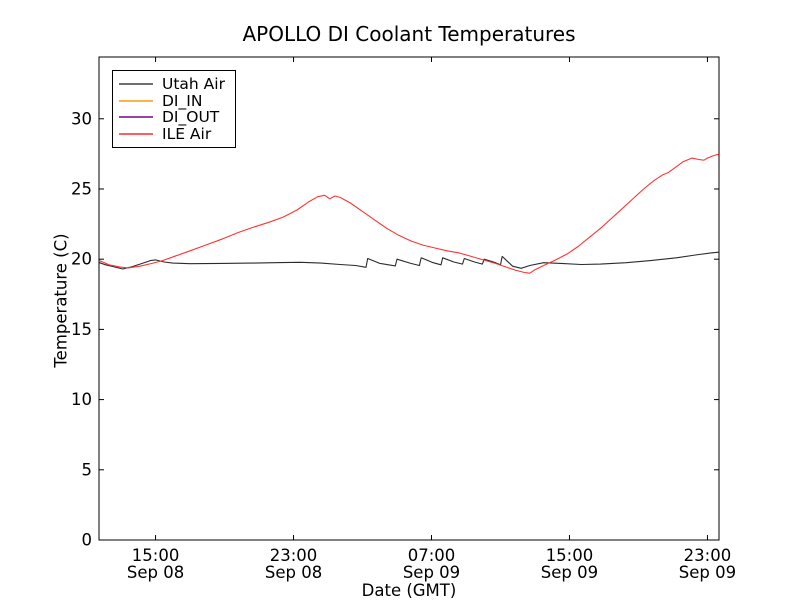 The width and height of the screenshot is (800, 600). I want to click on legend-label: ILE Air, so click(187, 133).